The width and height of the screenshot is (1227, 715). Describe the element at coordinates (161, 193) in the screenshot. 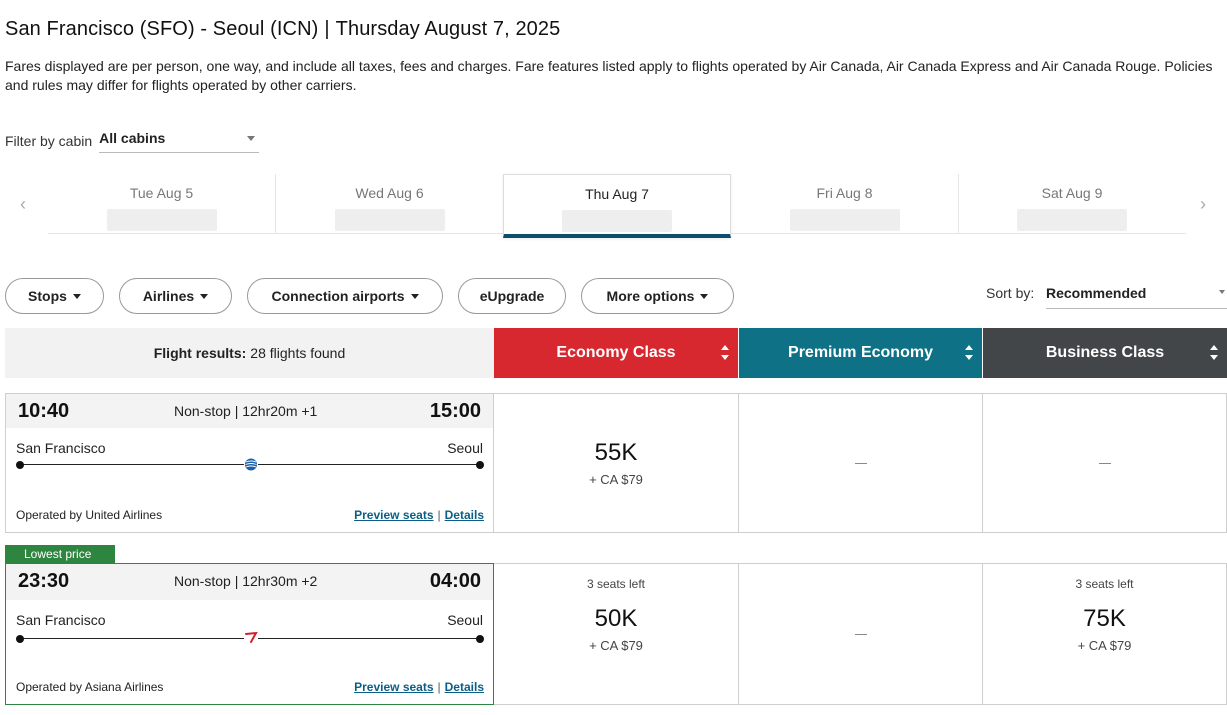

I see `date-tab-label: Tue Aug 5` at that location.